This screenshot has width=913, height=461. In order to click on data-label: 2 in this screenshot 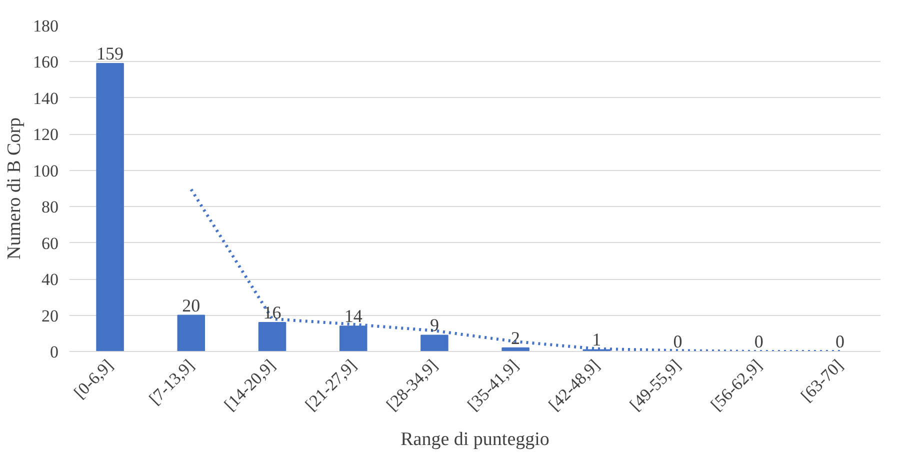, I will do `click(515, 338)`.